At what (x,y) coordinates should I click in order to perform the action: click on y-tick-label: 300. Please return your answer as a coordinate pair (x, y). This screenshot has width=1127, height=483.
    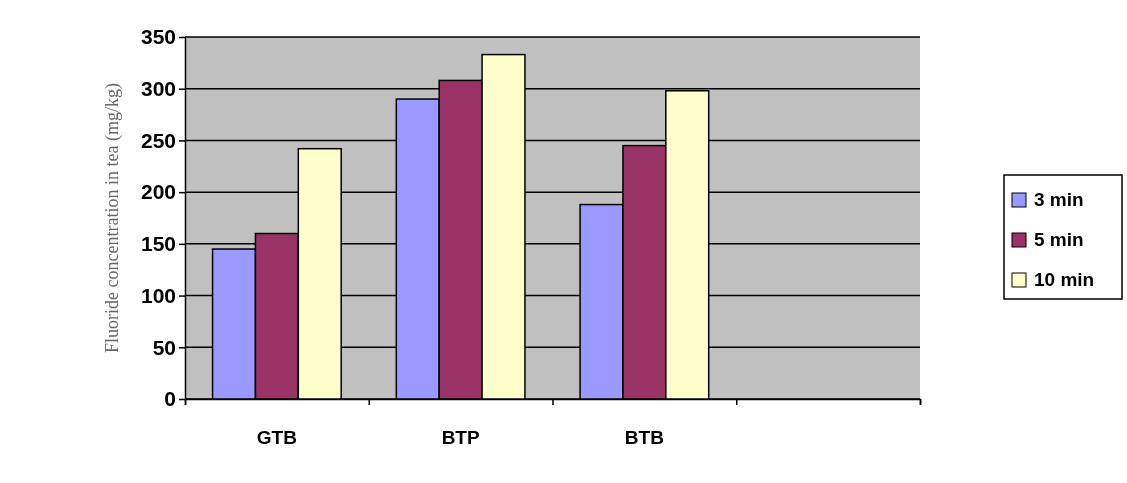
    Looking at the image, I should click on (158, 88).